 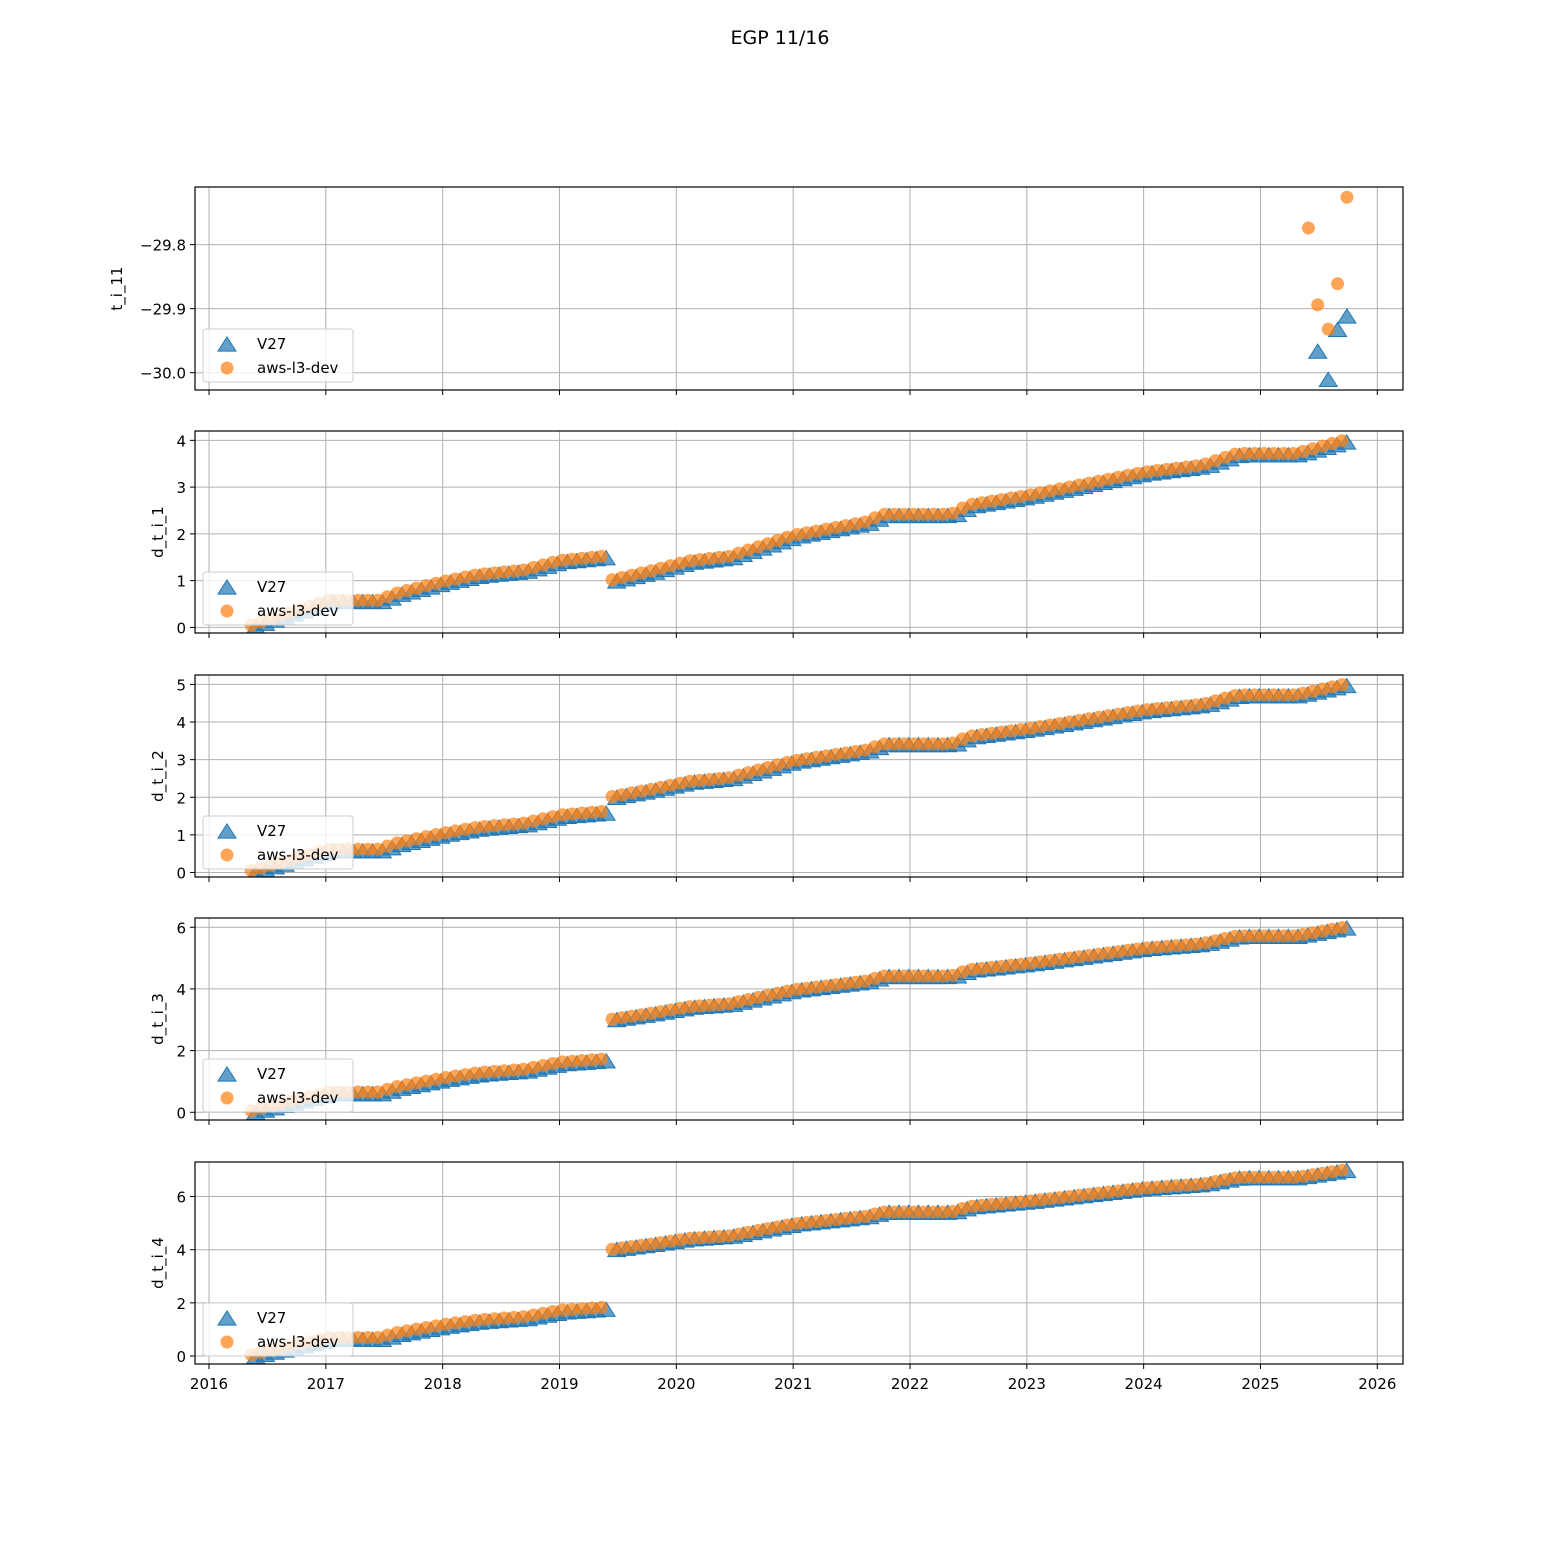 I want to click on y-tick-label: 6, so click(x=181, y=1198).